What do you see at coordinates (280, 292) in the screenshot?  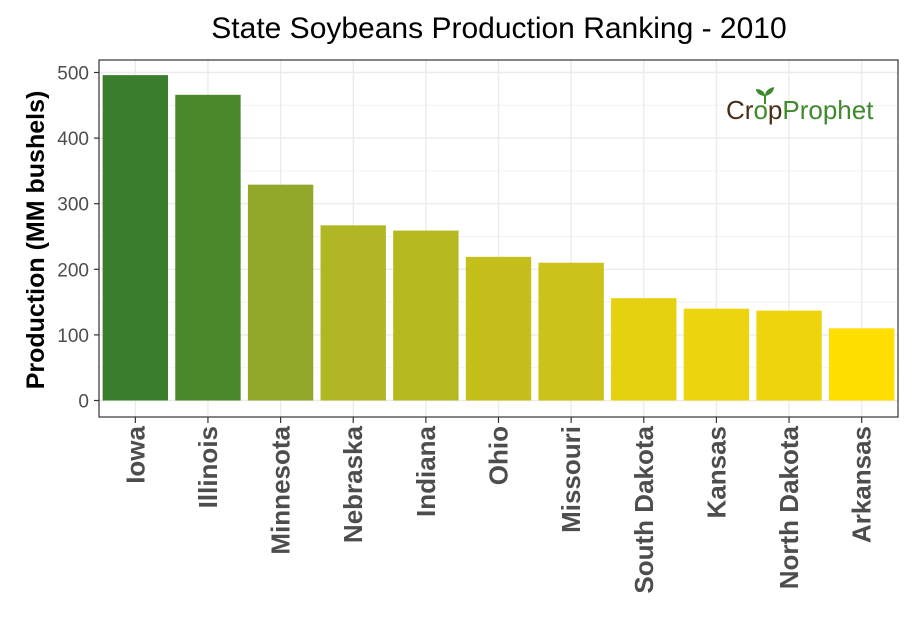 I see `bar-minnesota` at bounding box center [280, 292].